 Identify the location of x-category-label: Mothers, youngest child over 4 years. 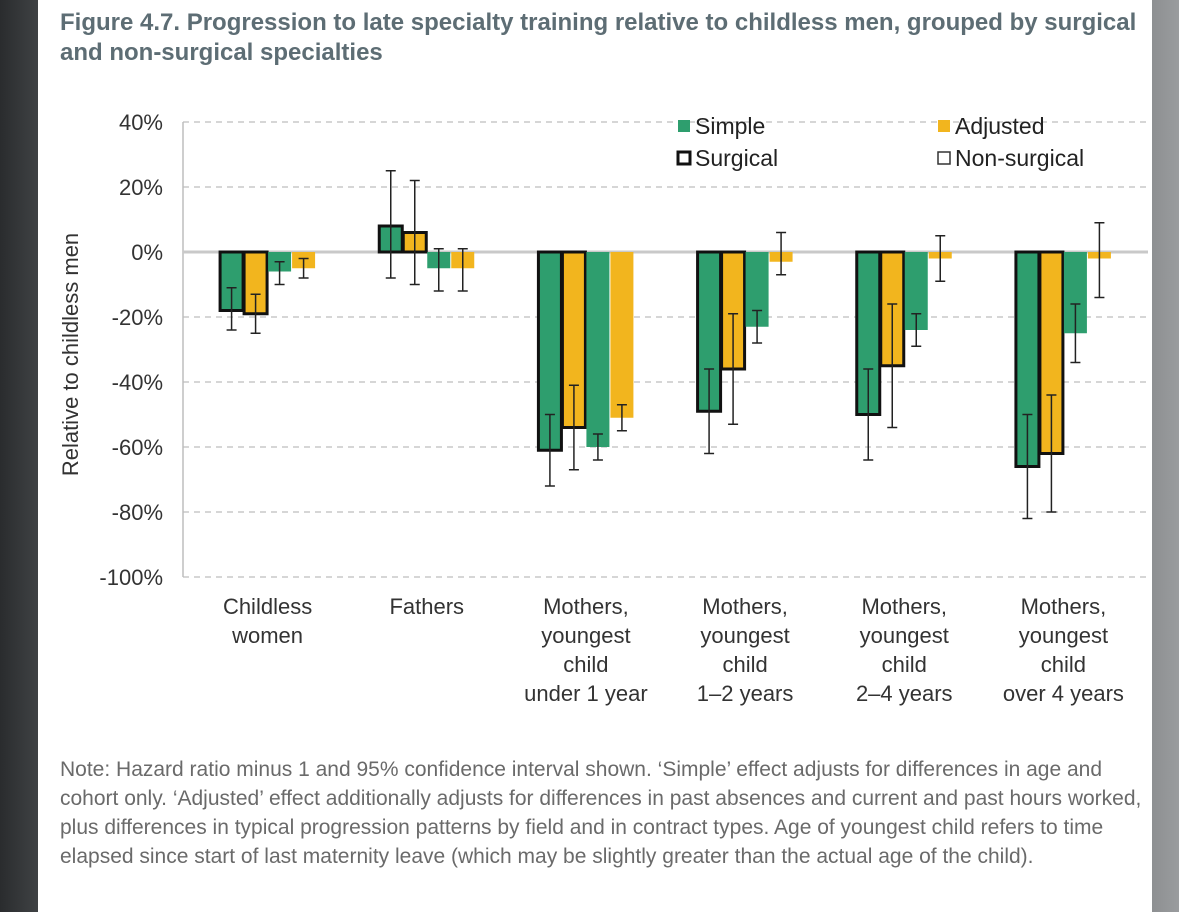
(1063, 650).